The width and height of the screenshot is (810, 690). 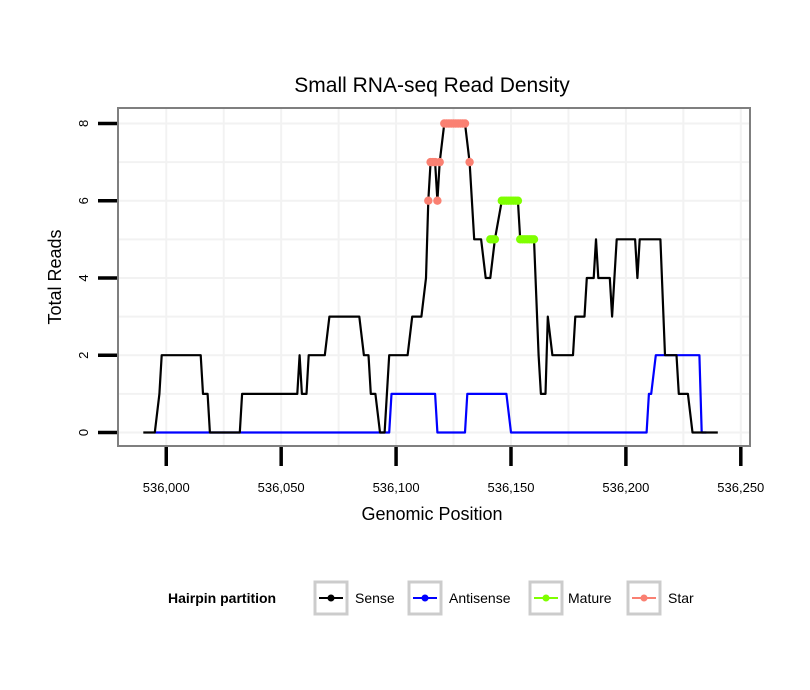 I want to click on x-tick-label: 536,100, so click(x=396, y=487).